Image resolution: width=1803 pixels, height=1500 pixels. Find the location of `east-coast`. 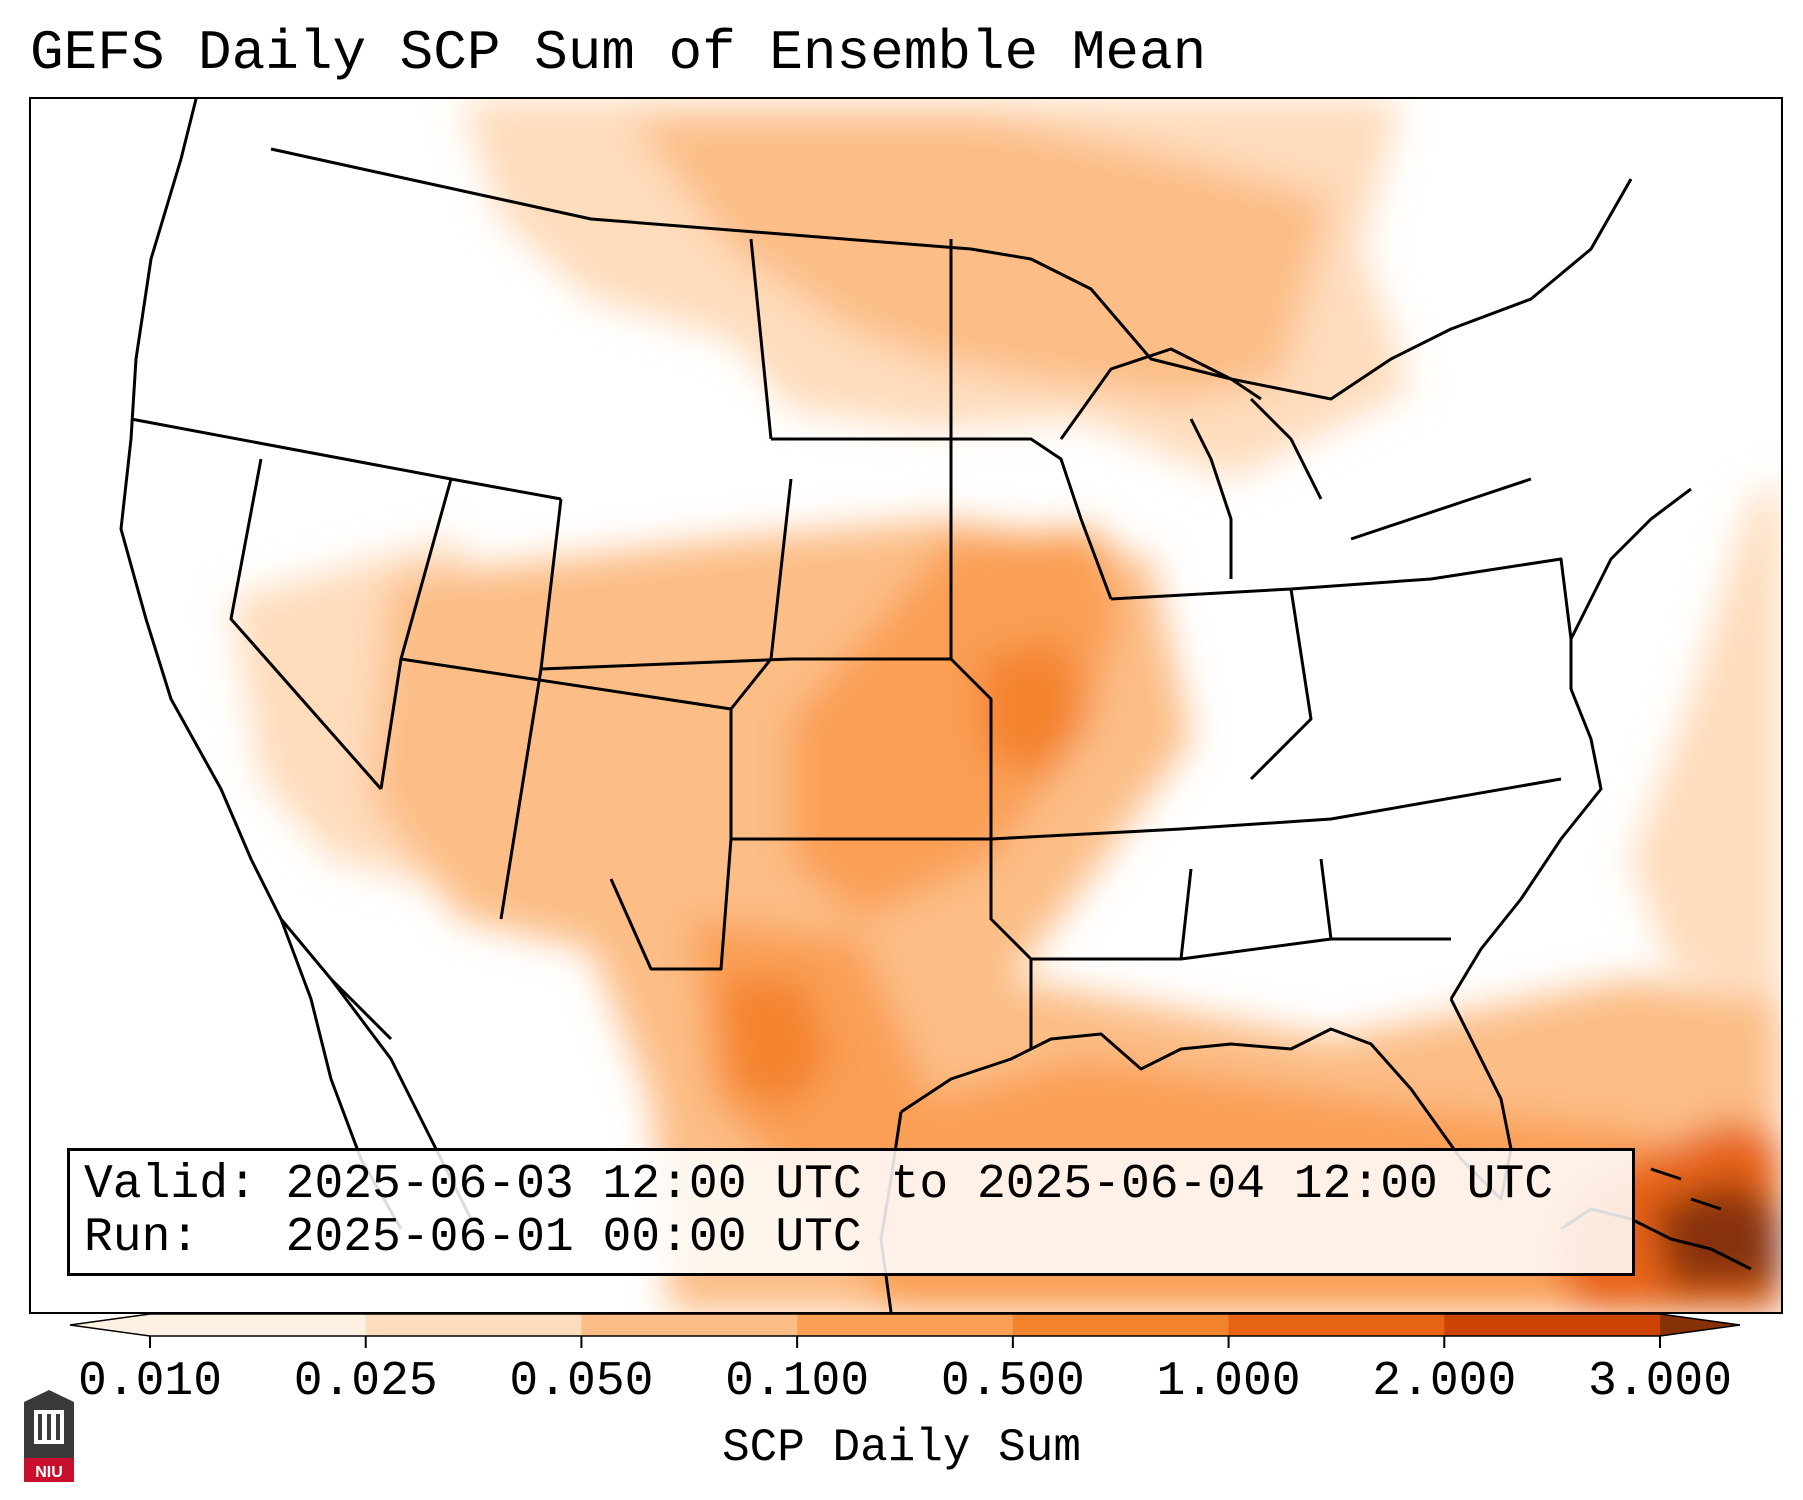

east-coast is located at coordinates (1570, 743).